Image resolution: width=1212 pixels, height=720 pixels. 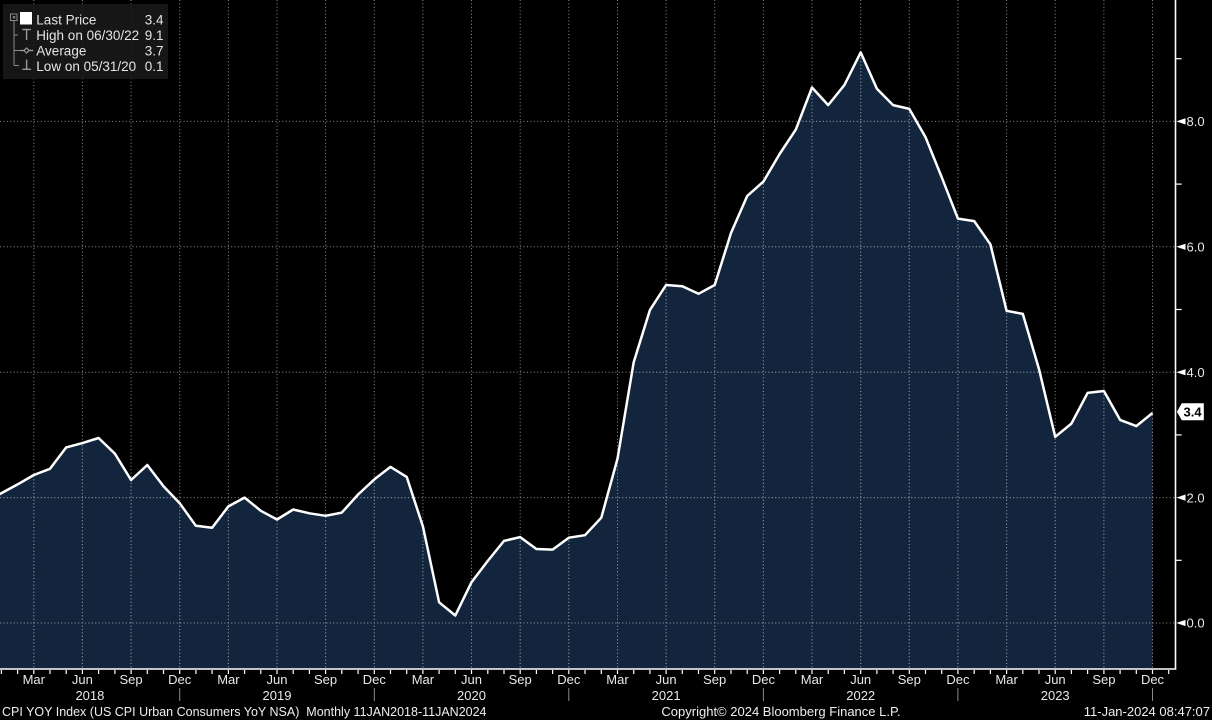 What do you see at coordinates (61, 51) in the screenshot?
I see `svg-text: Average` at bounding box center [61, 51].